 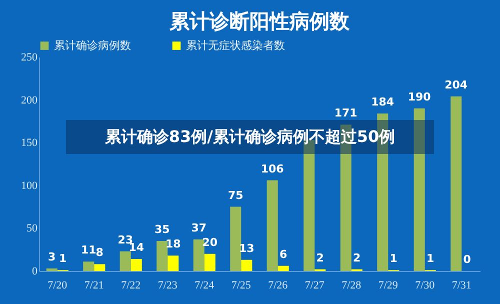 What do you see at coordinates (456, 85) in the screenshot?
I see `data-label: 204` at bounding box center [456, 85].